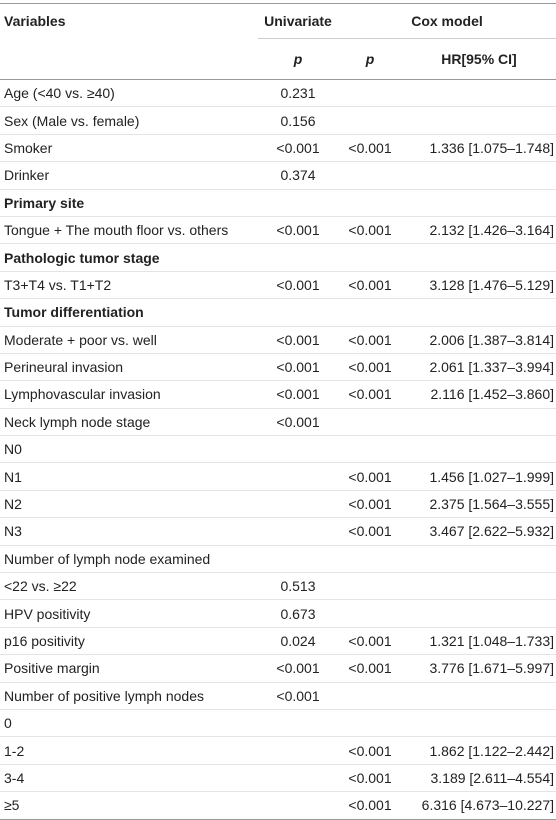 The image size is (556, 820). Describe the element at coordinates (129, 394) in the screenshot. I see `variable-cell: Lymphovascular invasion` at that location.